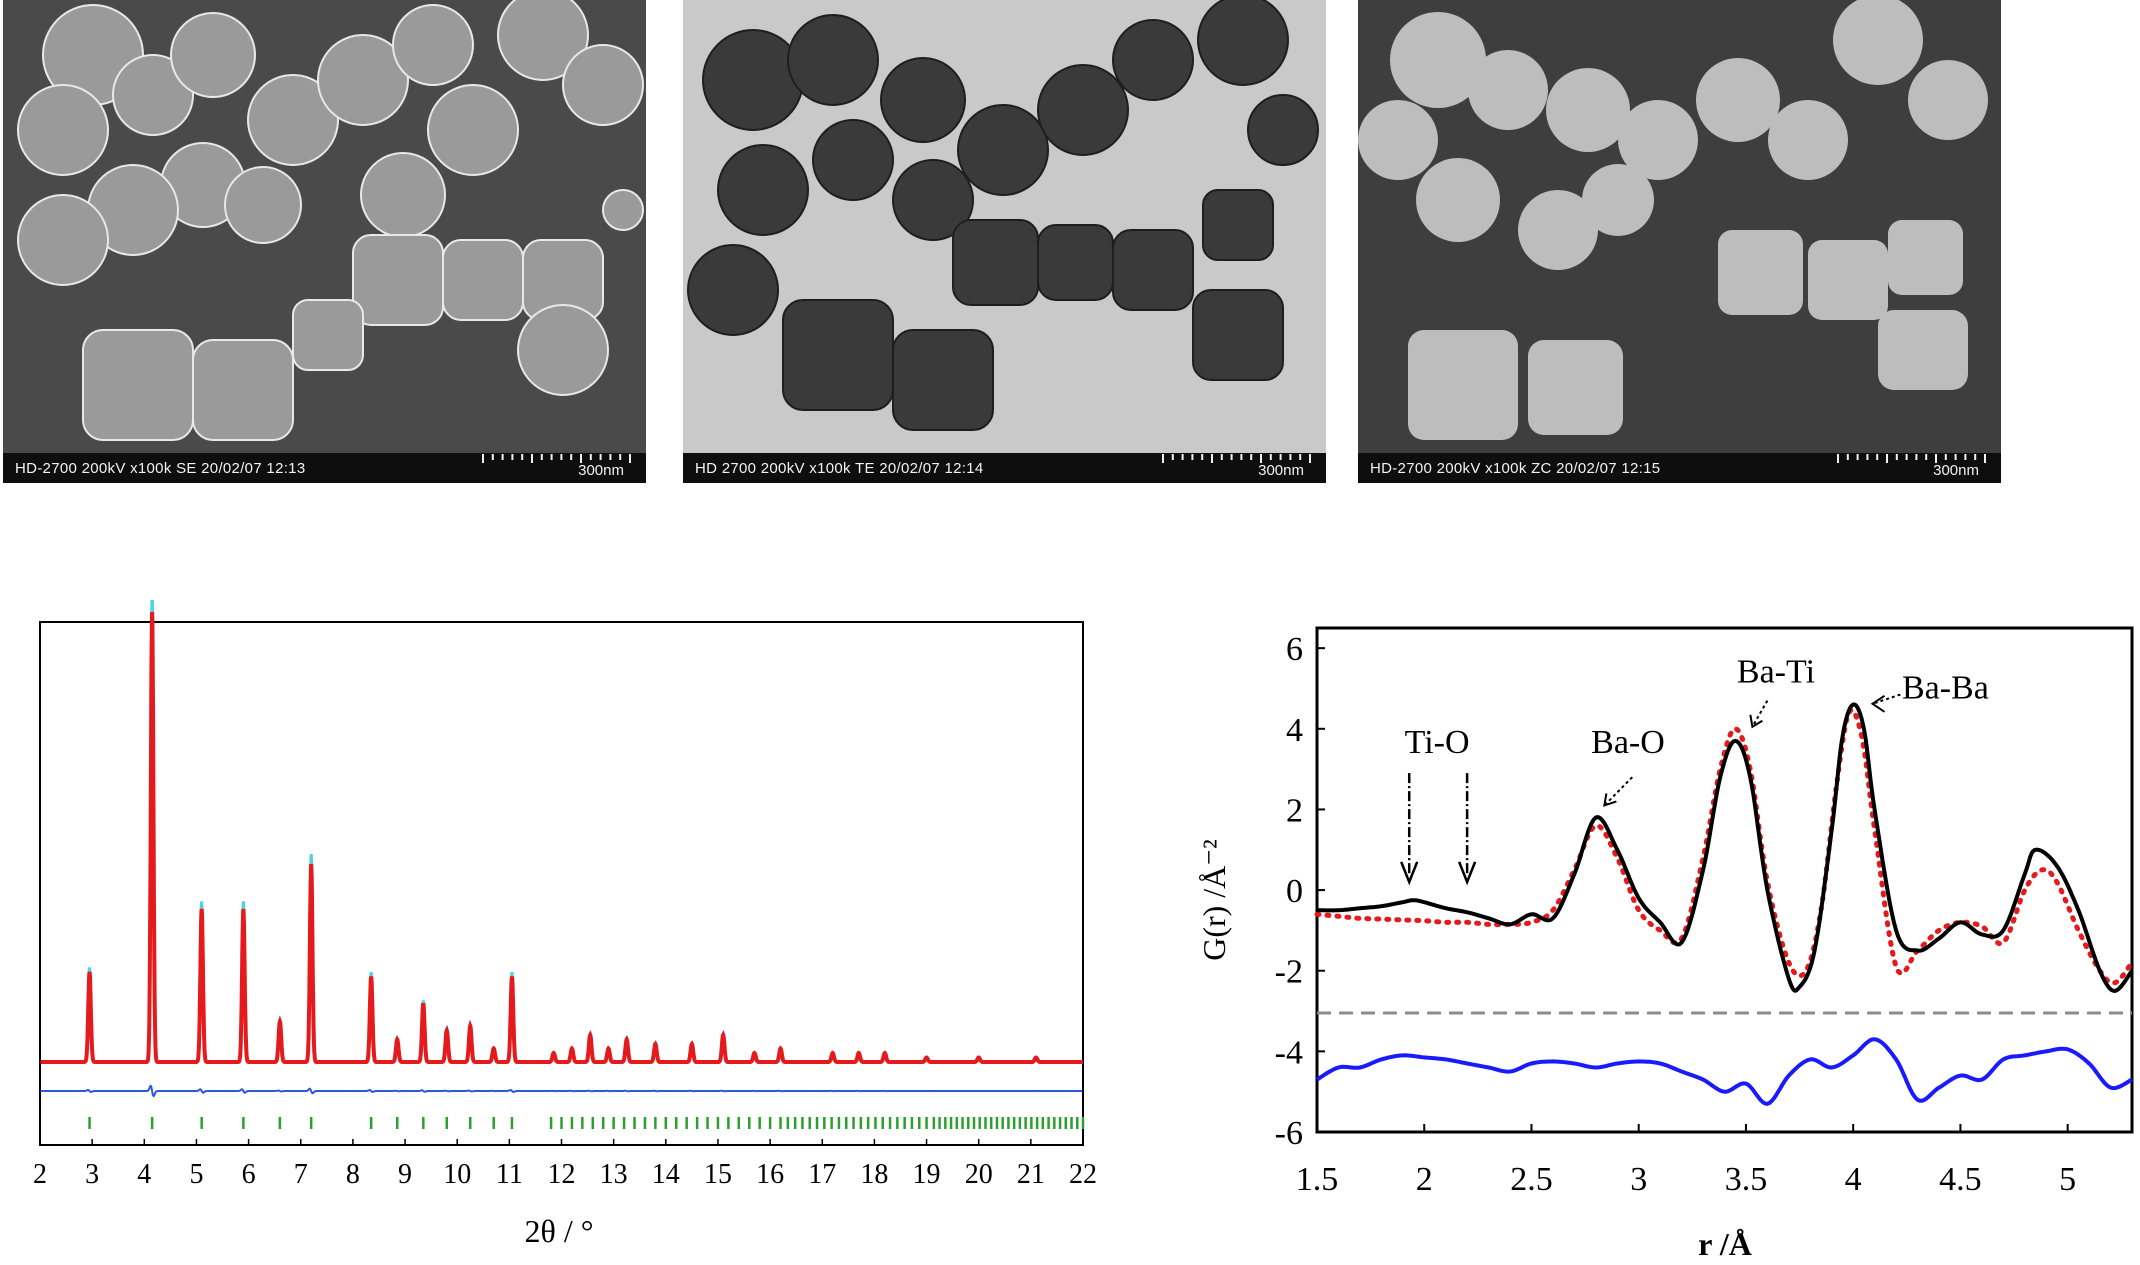 The image size is (2140, 1265). I want to click on pdf-fit-line, so click(1725, 847).